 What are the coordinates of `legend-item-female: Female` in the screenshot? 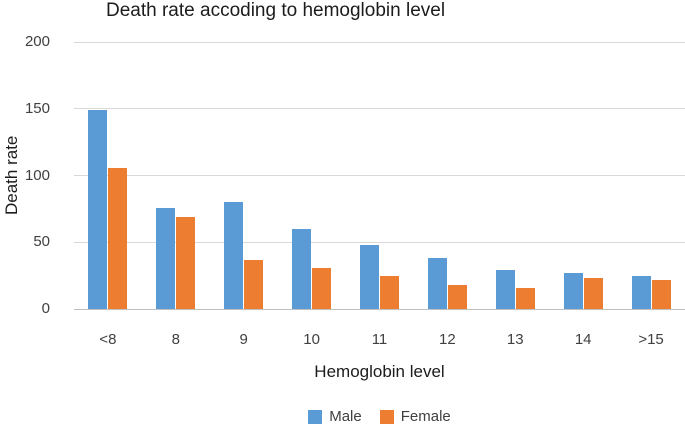 It's located at (415, 416).